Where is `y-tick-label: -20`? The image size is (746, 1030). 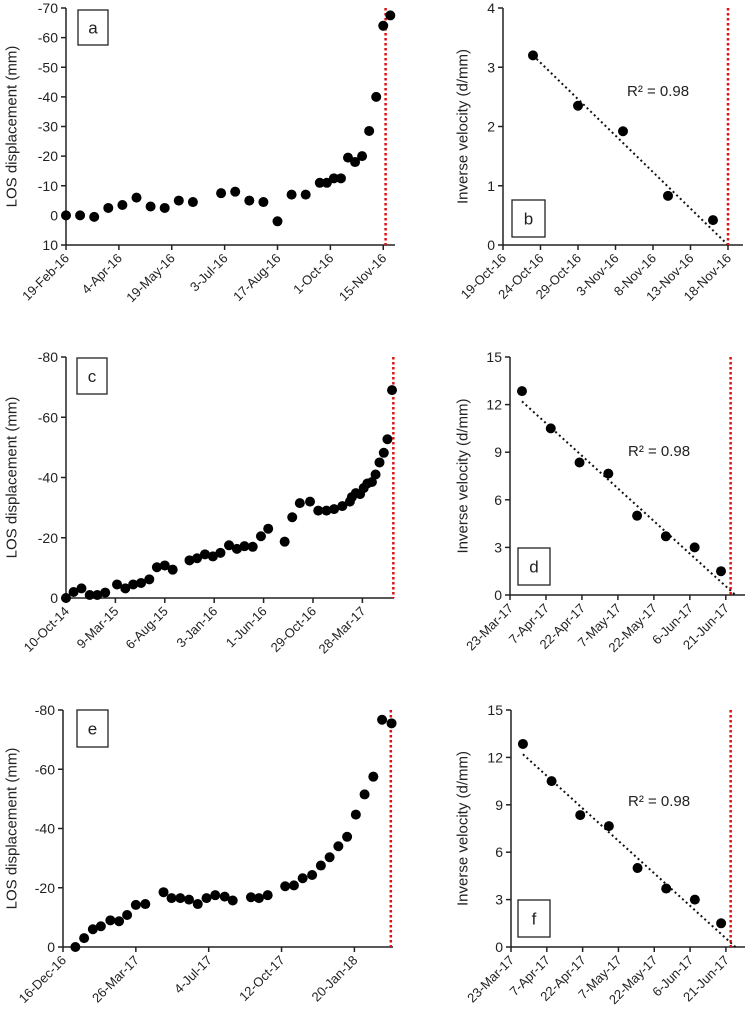
y-tick-label: -20 is located at coordinates (48, 156).